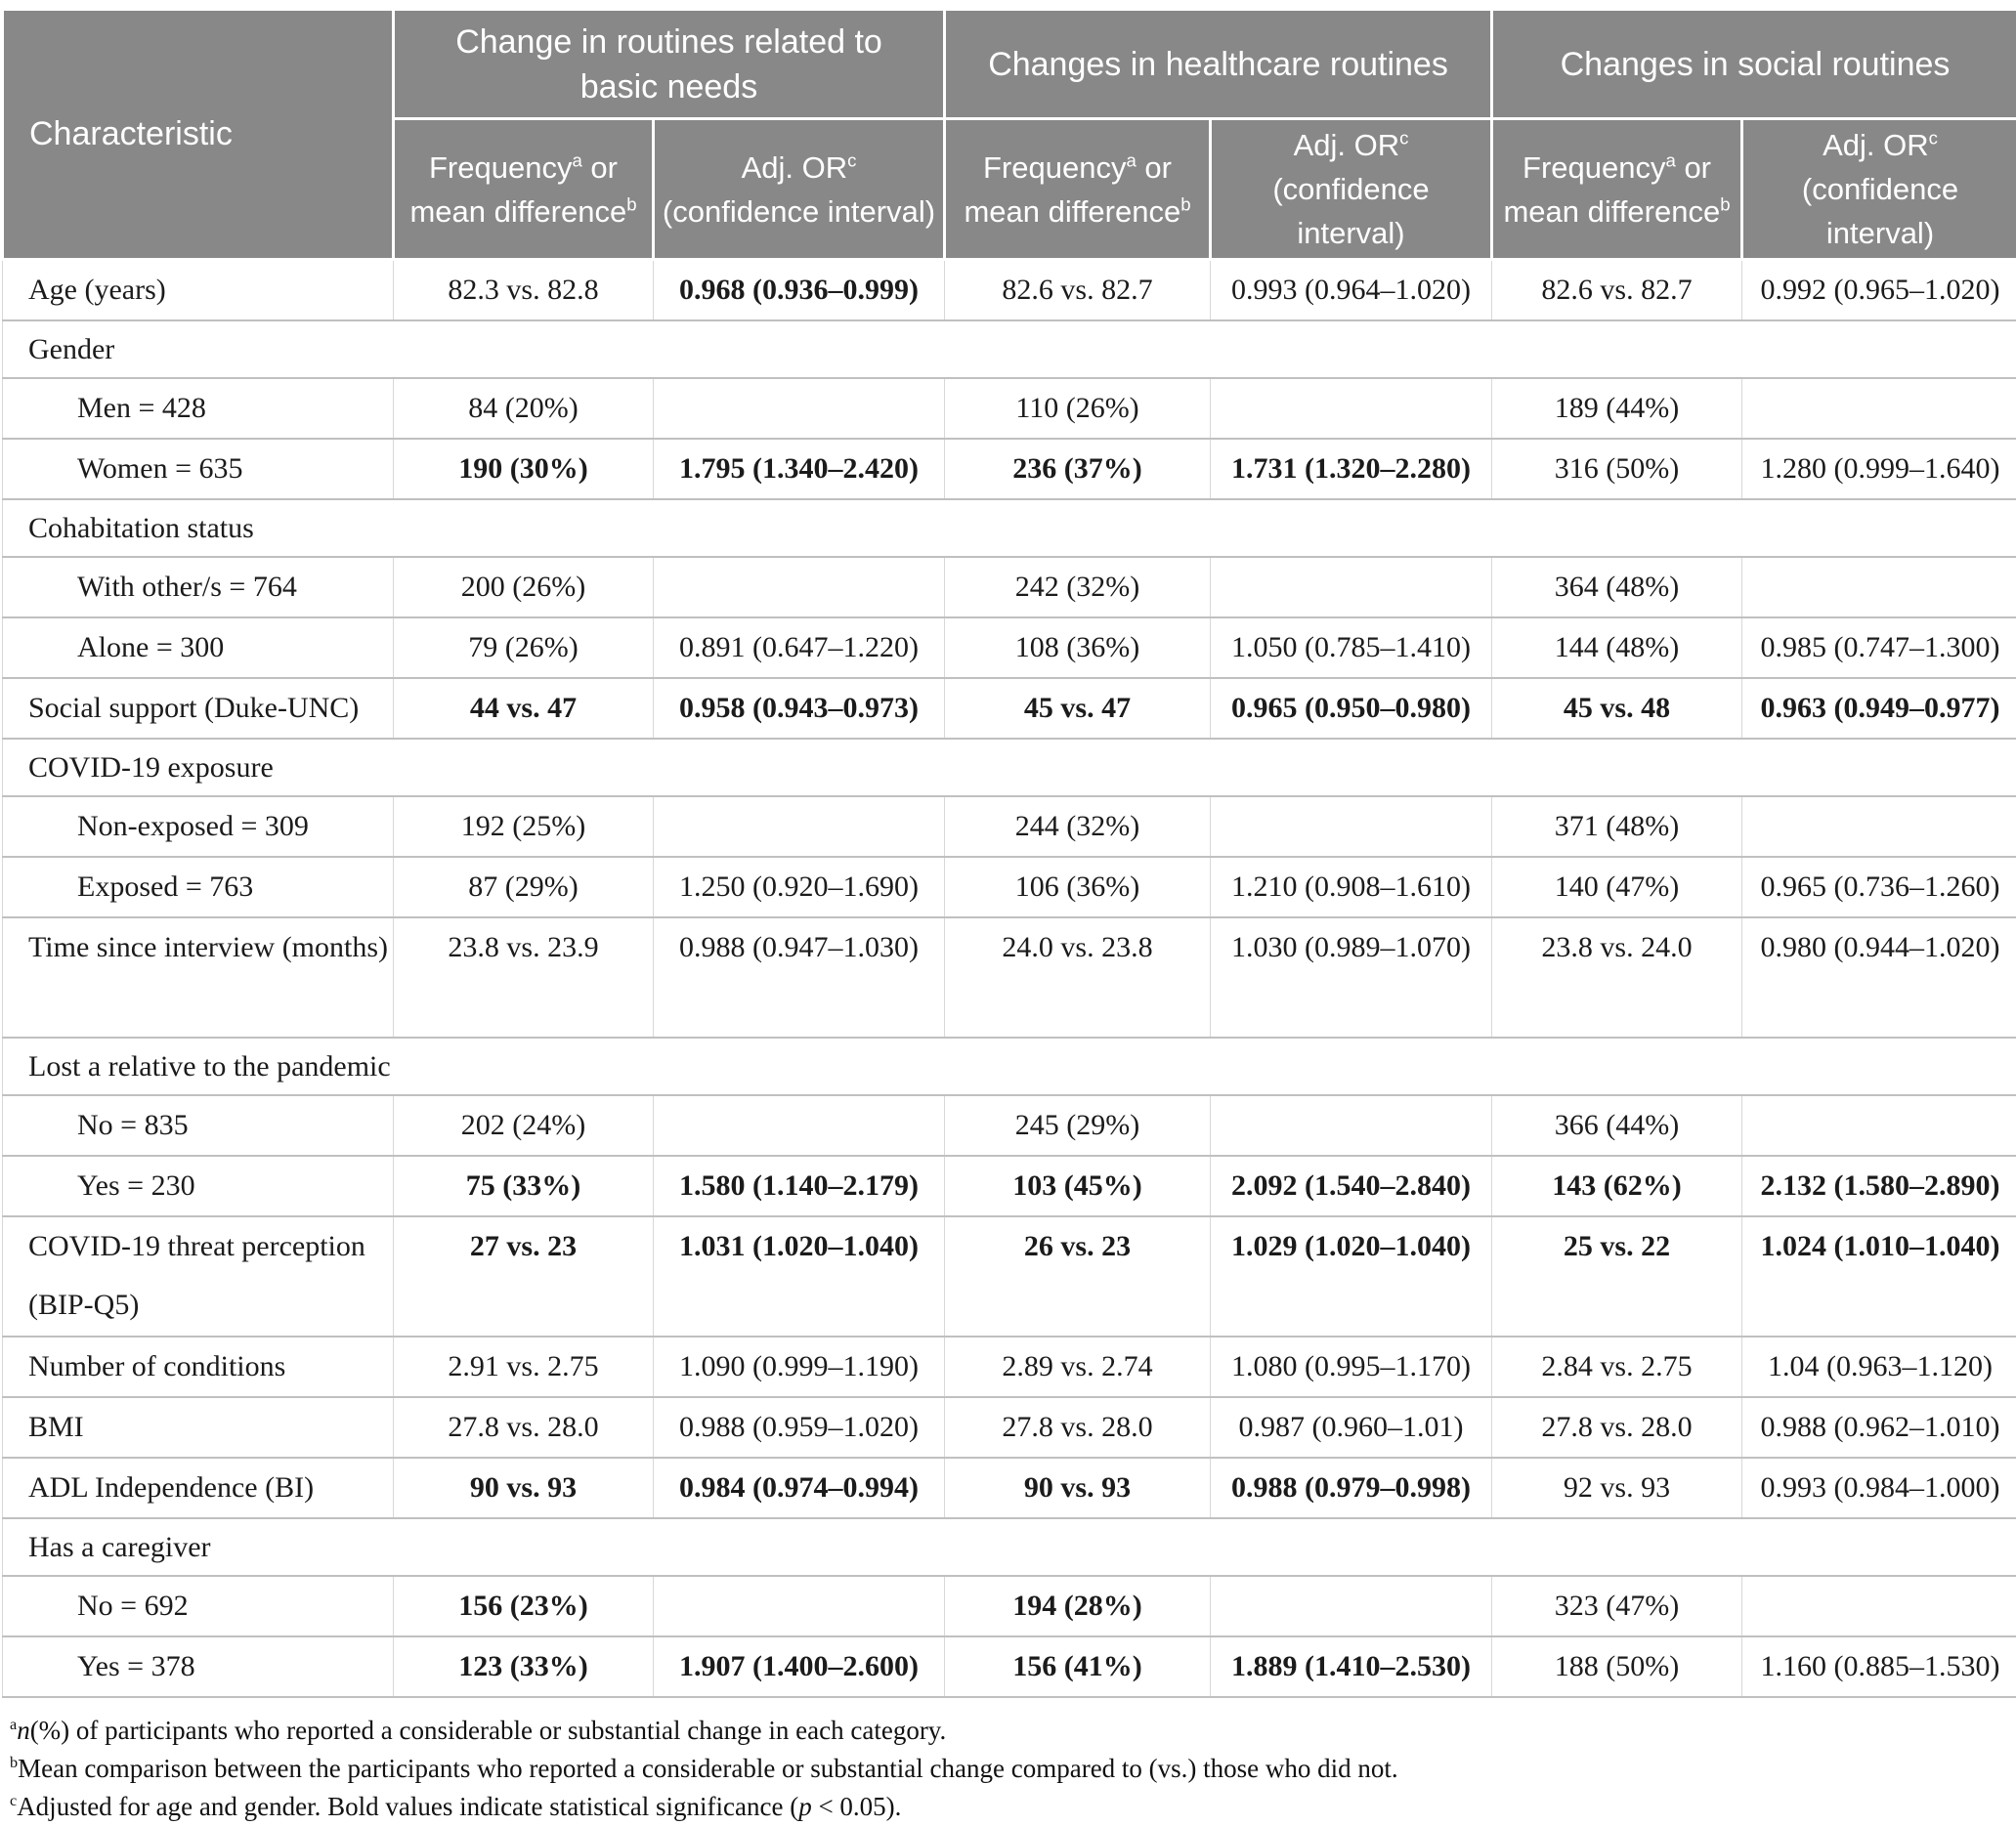 The image size is (2016, 1826). Describe the element at coordinates (198, 1186) in the screenshot. I see `row-label: Yes = 230` at that location.